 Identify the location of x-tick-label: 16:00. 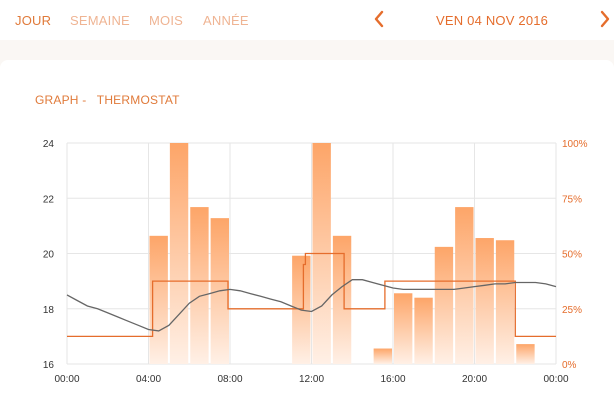
(392, 379).